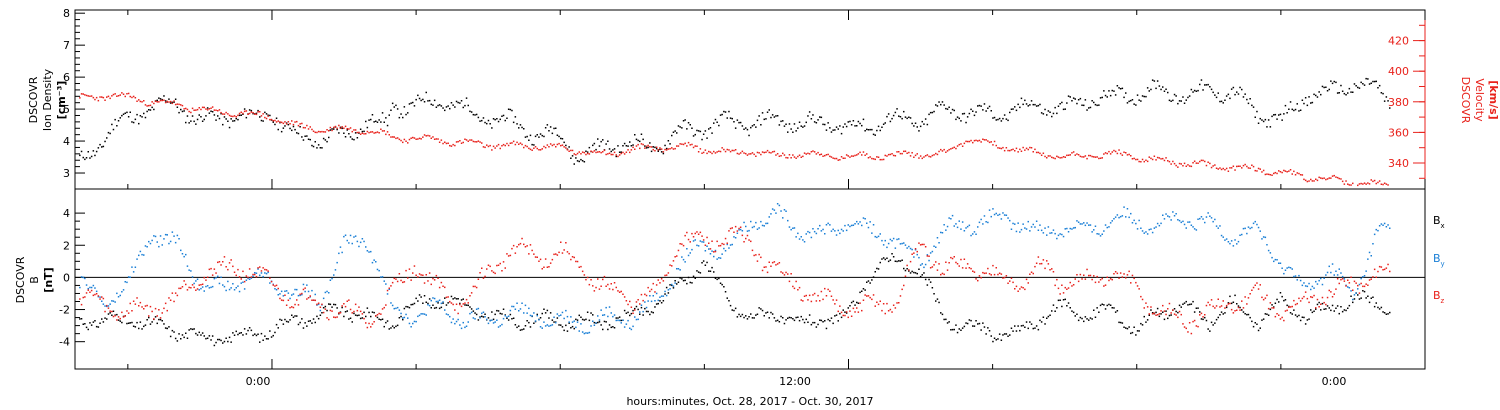 The width and height of the screenshot is (1500, 410). I want to click on legend-by-name: B, so click(1437, 258).